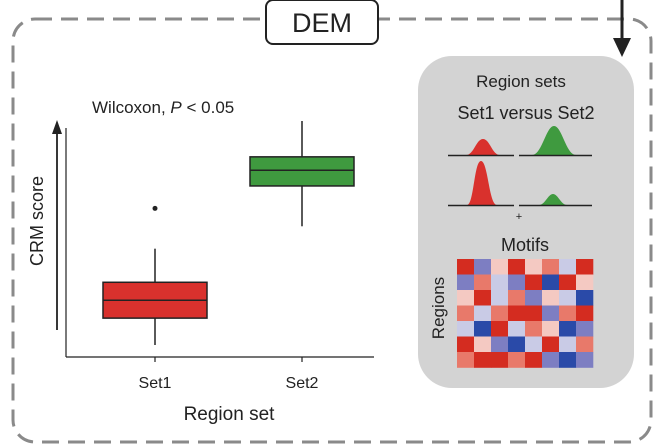 The height and width of the screenshot is (448, 664). What do you see at coordinates (481, 148) in the screenshot?
I see `distribution-curve-set1-top` at bounding box center [481, 148].